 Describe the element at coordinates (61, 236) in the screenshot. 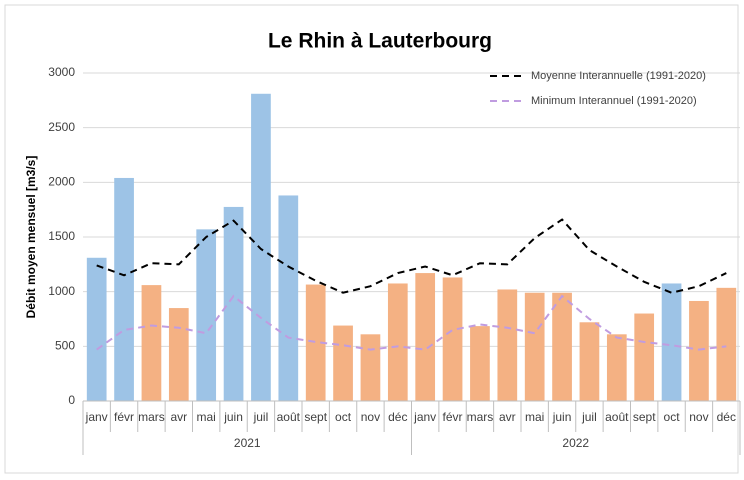

I see `y-tick-label: 1500` at that location.